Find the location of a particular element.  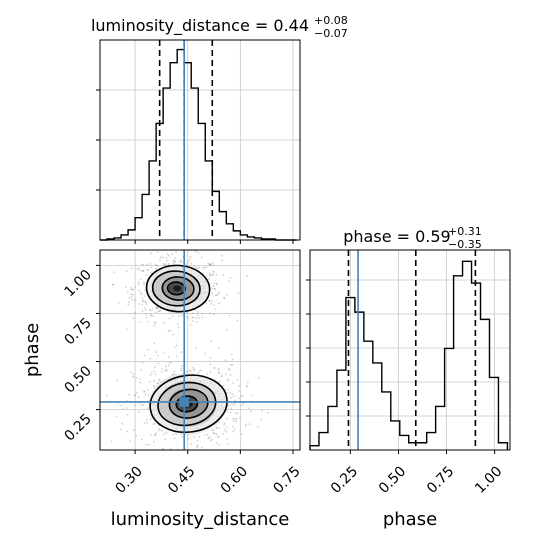

p2-truth-square is located at coordinates (184, 401).